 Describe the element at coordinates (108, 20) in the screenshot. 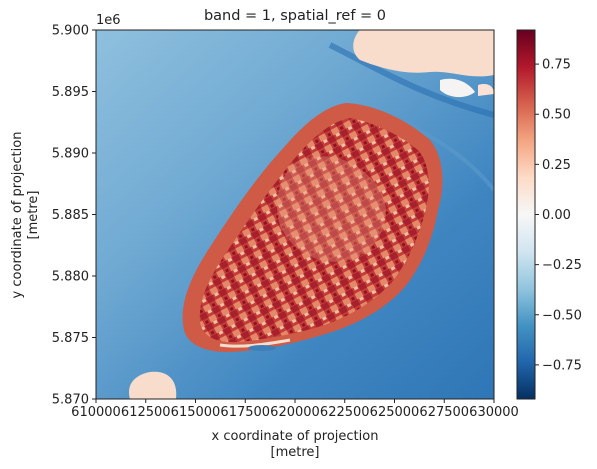

I see `y-offset-label: 1e6` at that location.